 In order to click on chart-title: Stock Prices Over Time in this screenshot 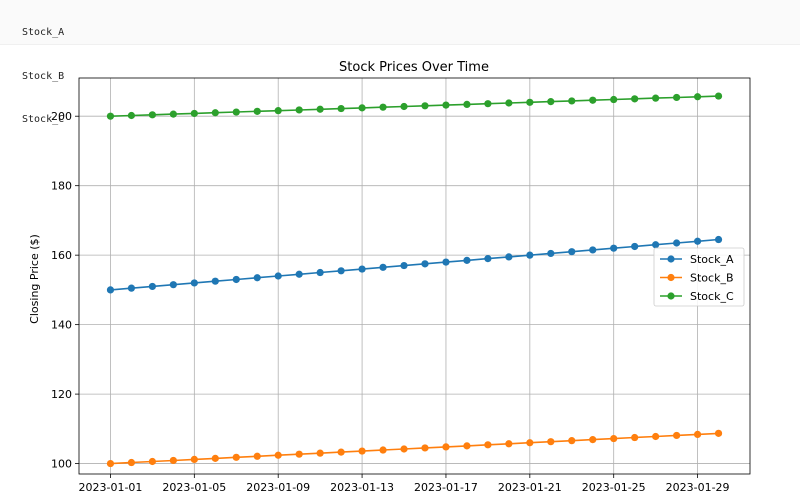, I will do `click(414, 67)`.